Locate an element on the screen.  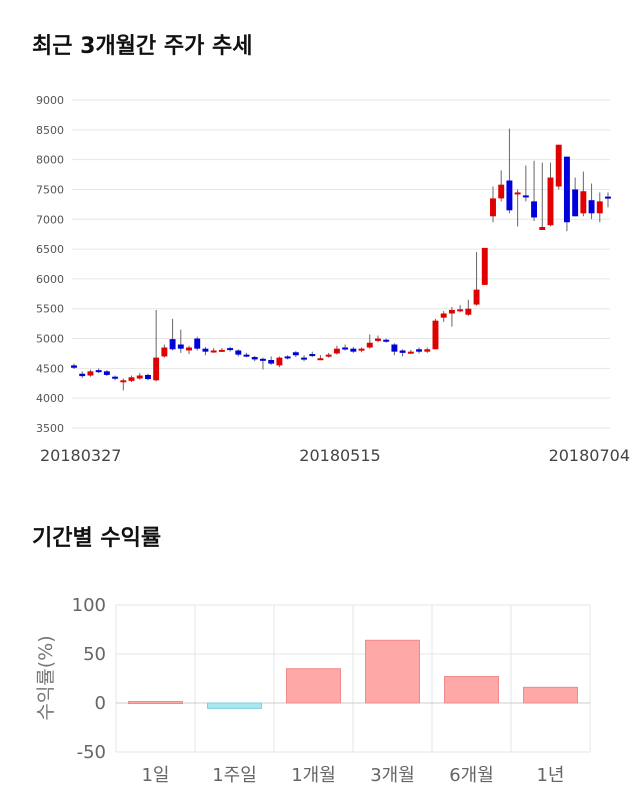
y-tick-label: 7000 is located at coordinates (50, 219).